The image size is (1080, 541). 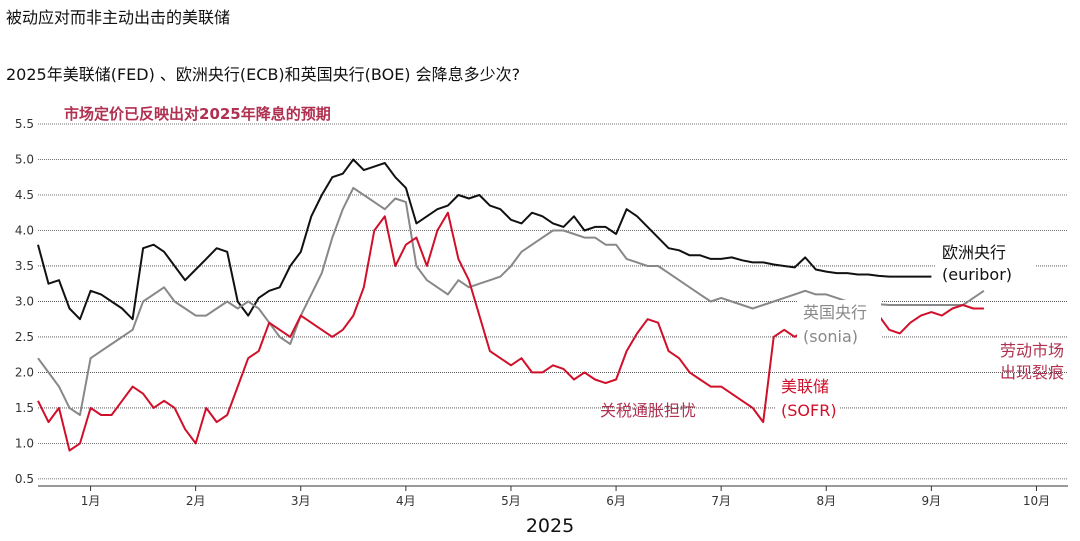 I want to click on y-tick-label: 2.5, so click(x=24, y=337).